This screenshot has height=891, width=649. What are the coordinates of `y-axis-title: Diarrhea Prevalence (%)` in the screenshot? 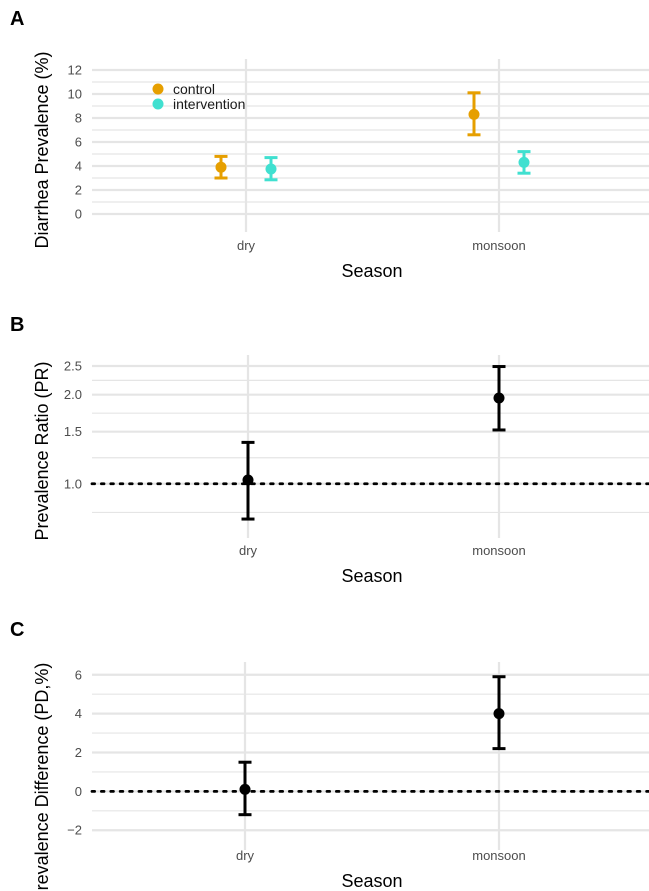 It's located at (42, 149).